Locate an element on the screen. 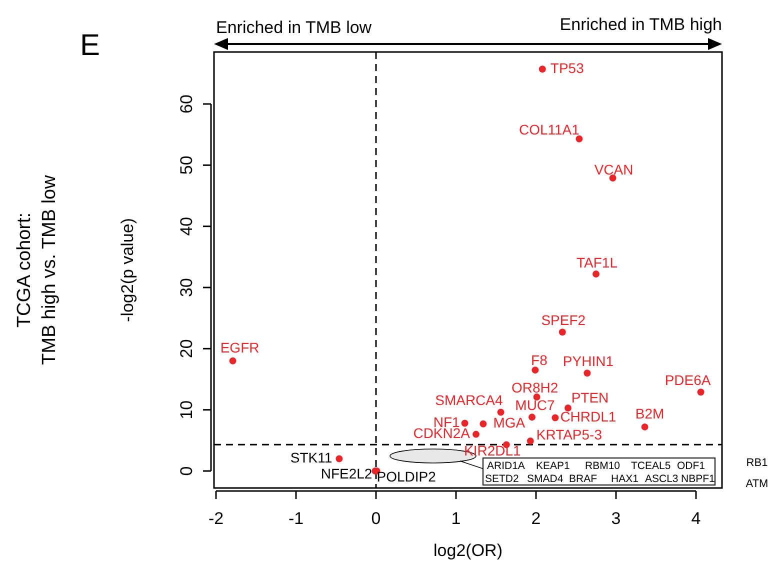 Image resolution: width=777 pixels, height=563 pixels. annotation: KIR2DL1 is located at coordinates (493, 450).